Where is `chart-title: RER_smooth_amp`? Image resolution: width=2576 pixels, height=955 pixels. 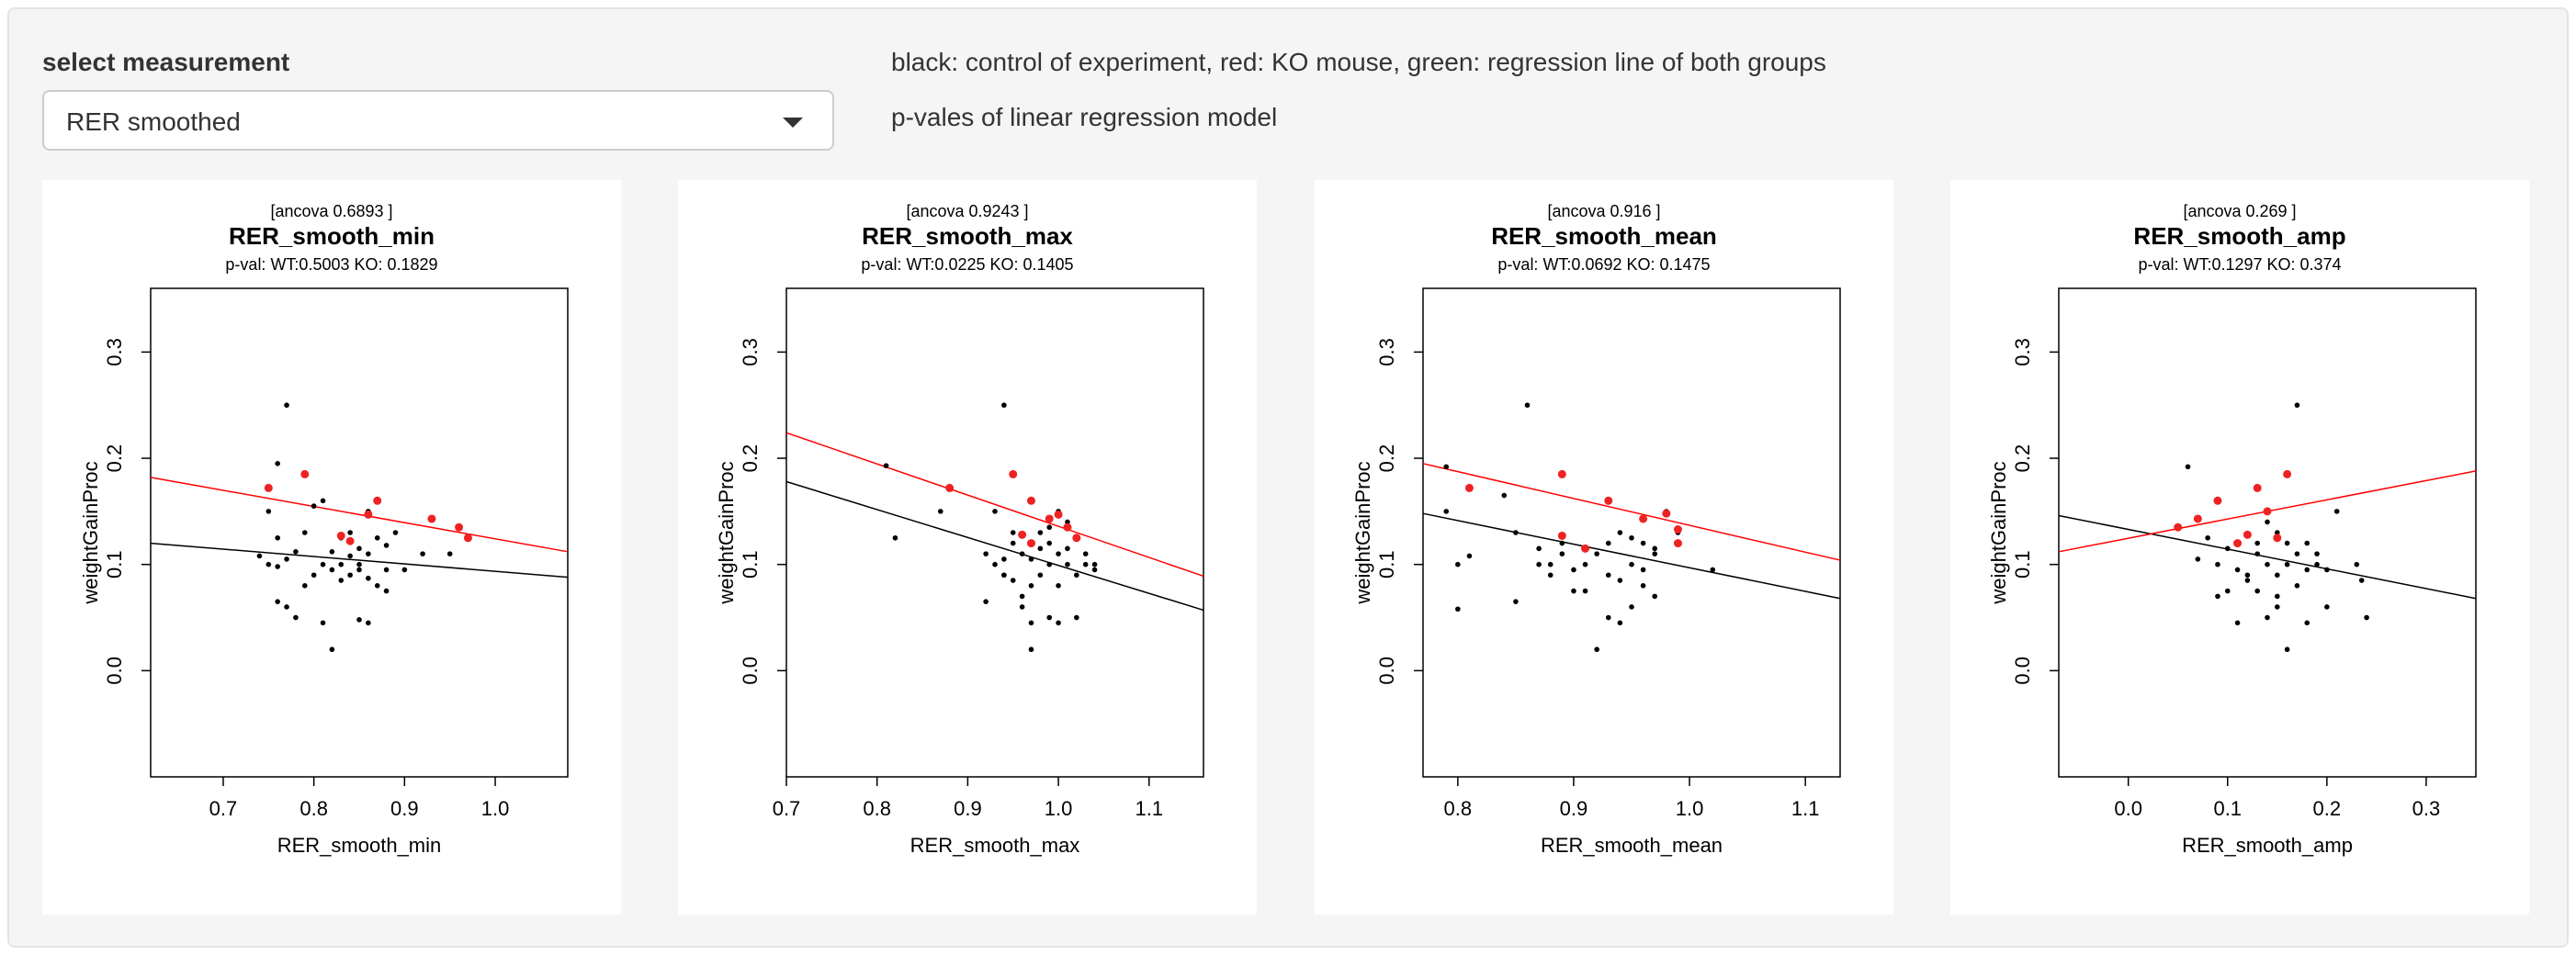
chart-title: RER_smooth_amp is located at coordinates (2239, 236).